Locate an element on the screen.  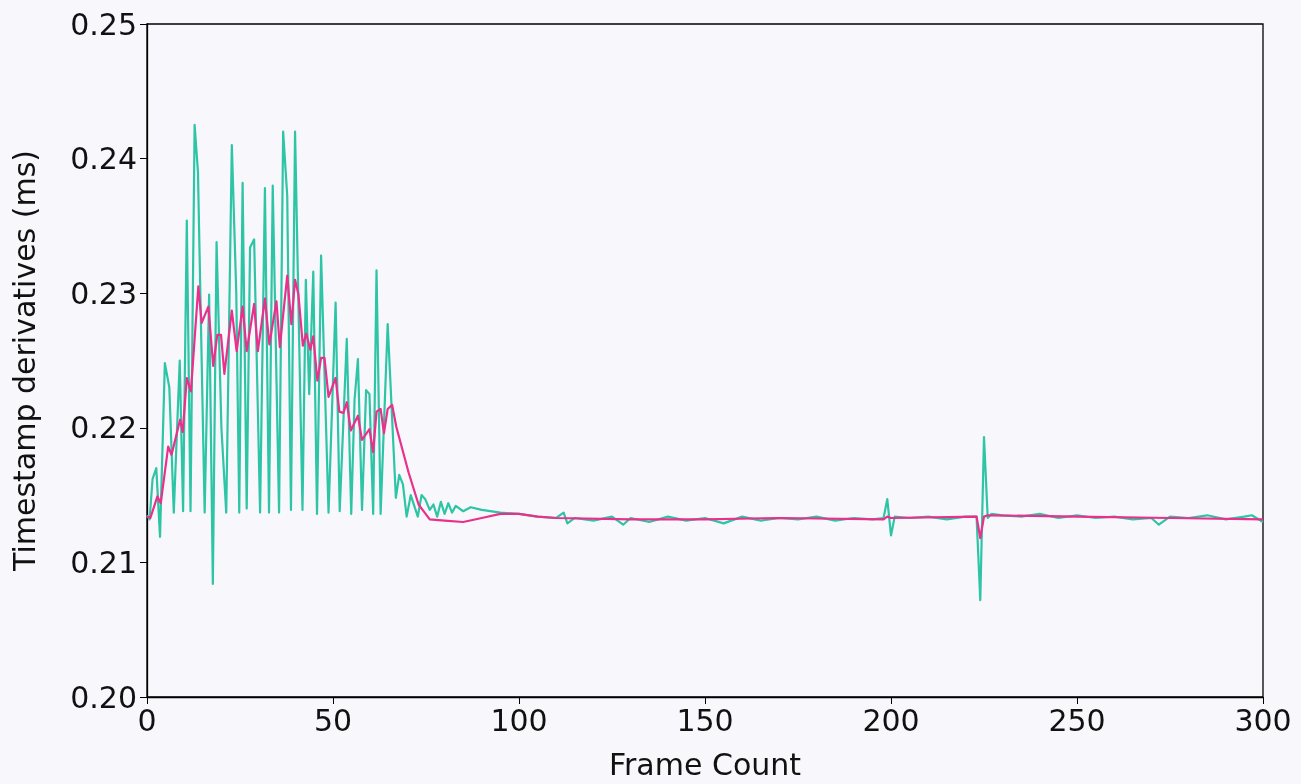
x-tick-label: 250 is located at coordinates (1077, 720).